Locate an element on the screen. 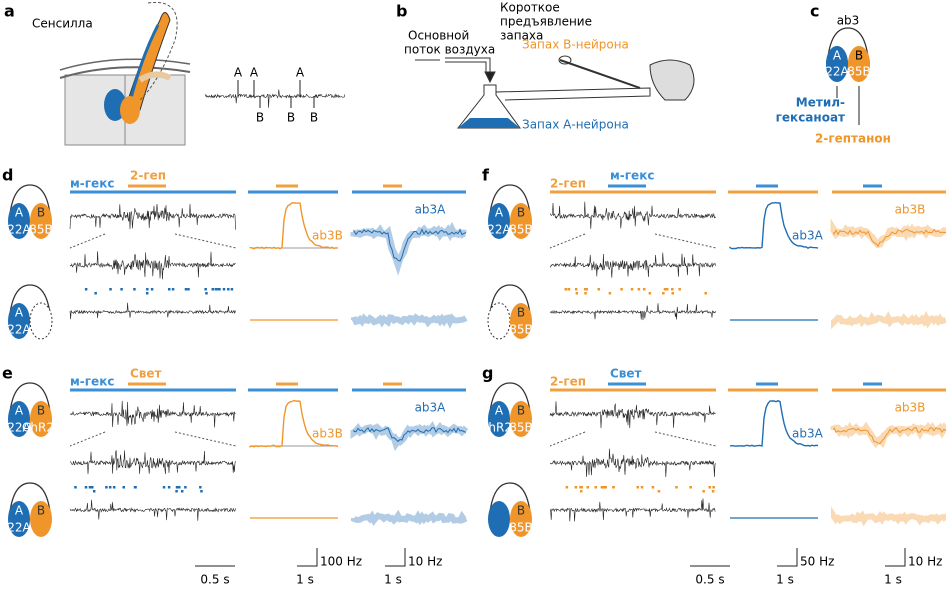 The height and width of the screenshot is (590, 946). sensillum-drawing is located at coordinates (125, 73).